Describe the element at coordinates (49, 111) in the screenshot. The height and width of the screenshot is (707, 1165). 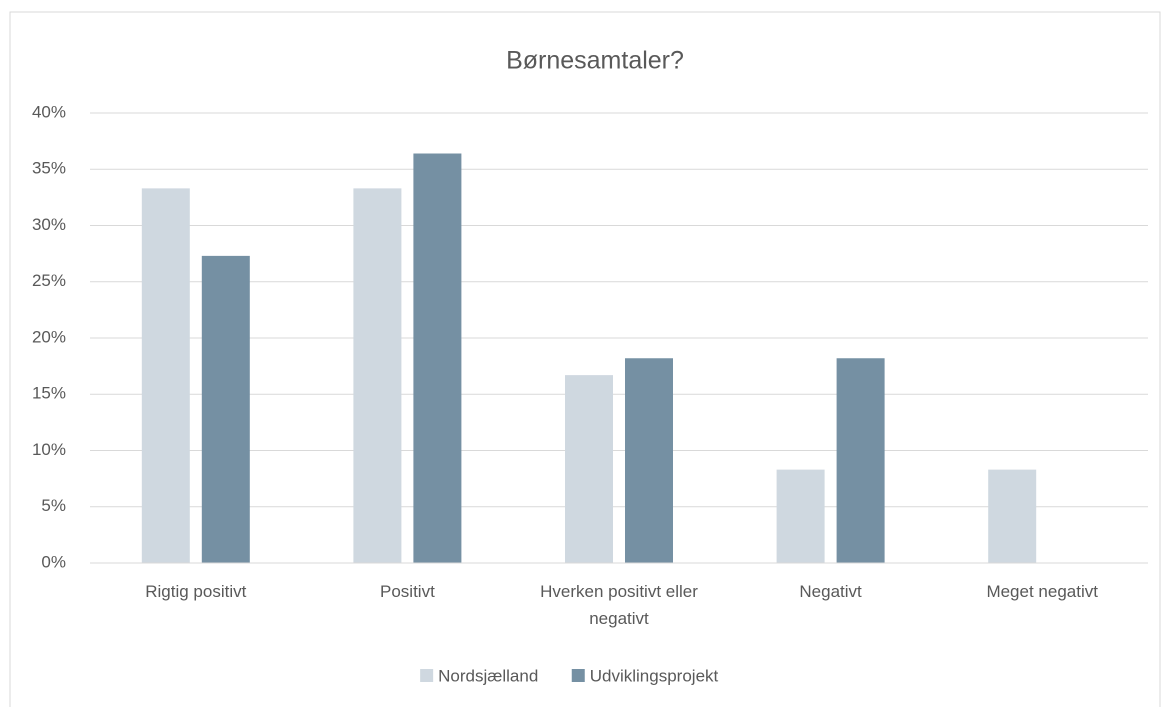
I see `y-tick-label: 40%` at that location.